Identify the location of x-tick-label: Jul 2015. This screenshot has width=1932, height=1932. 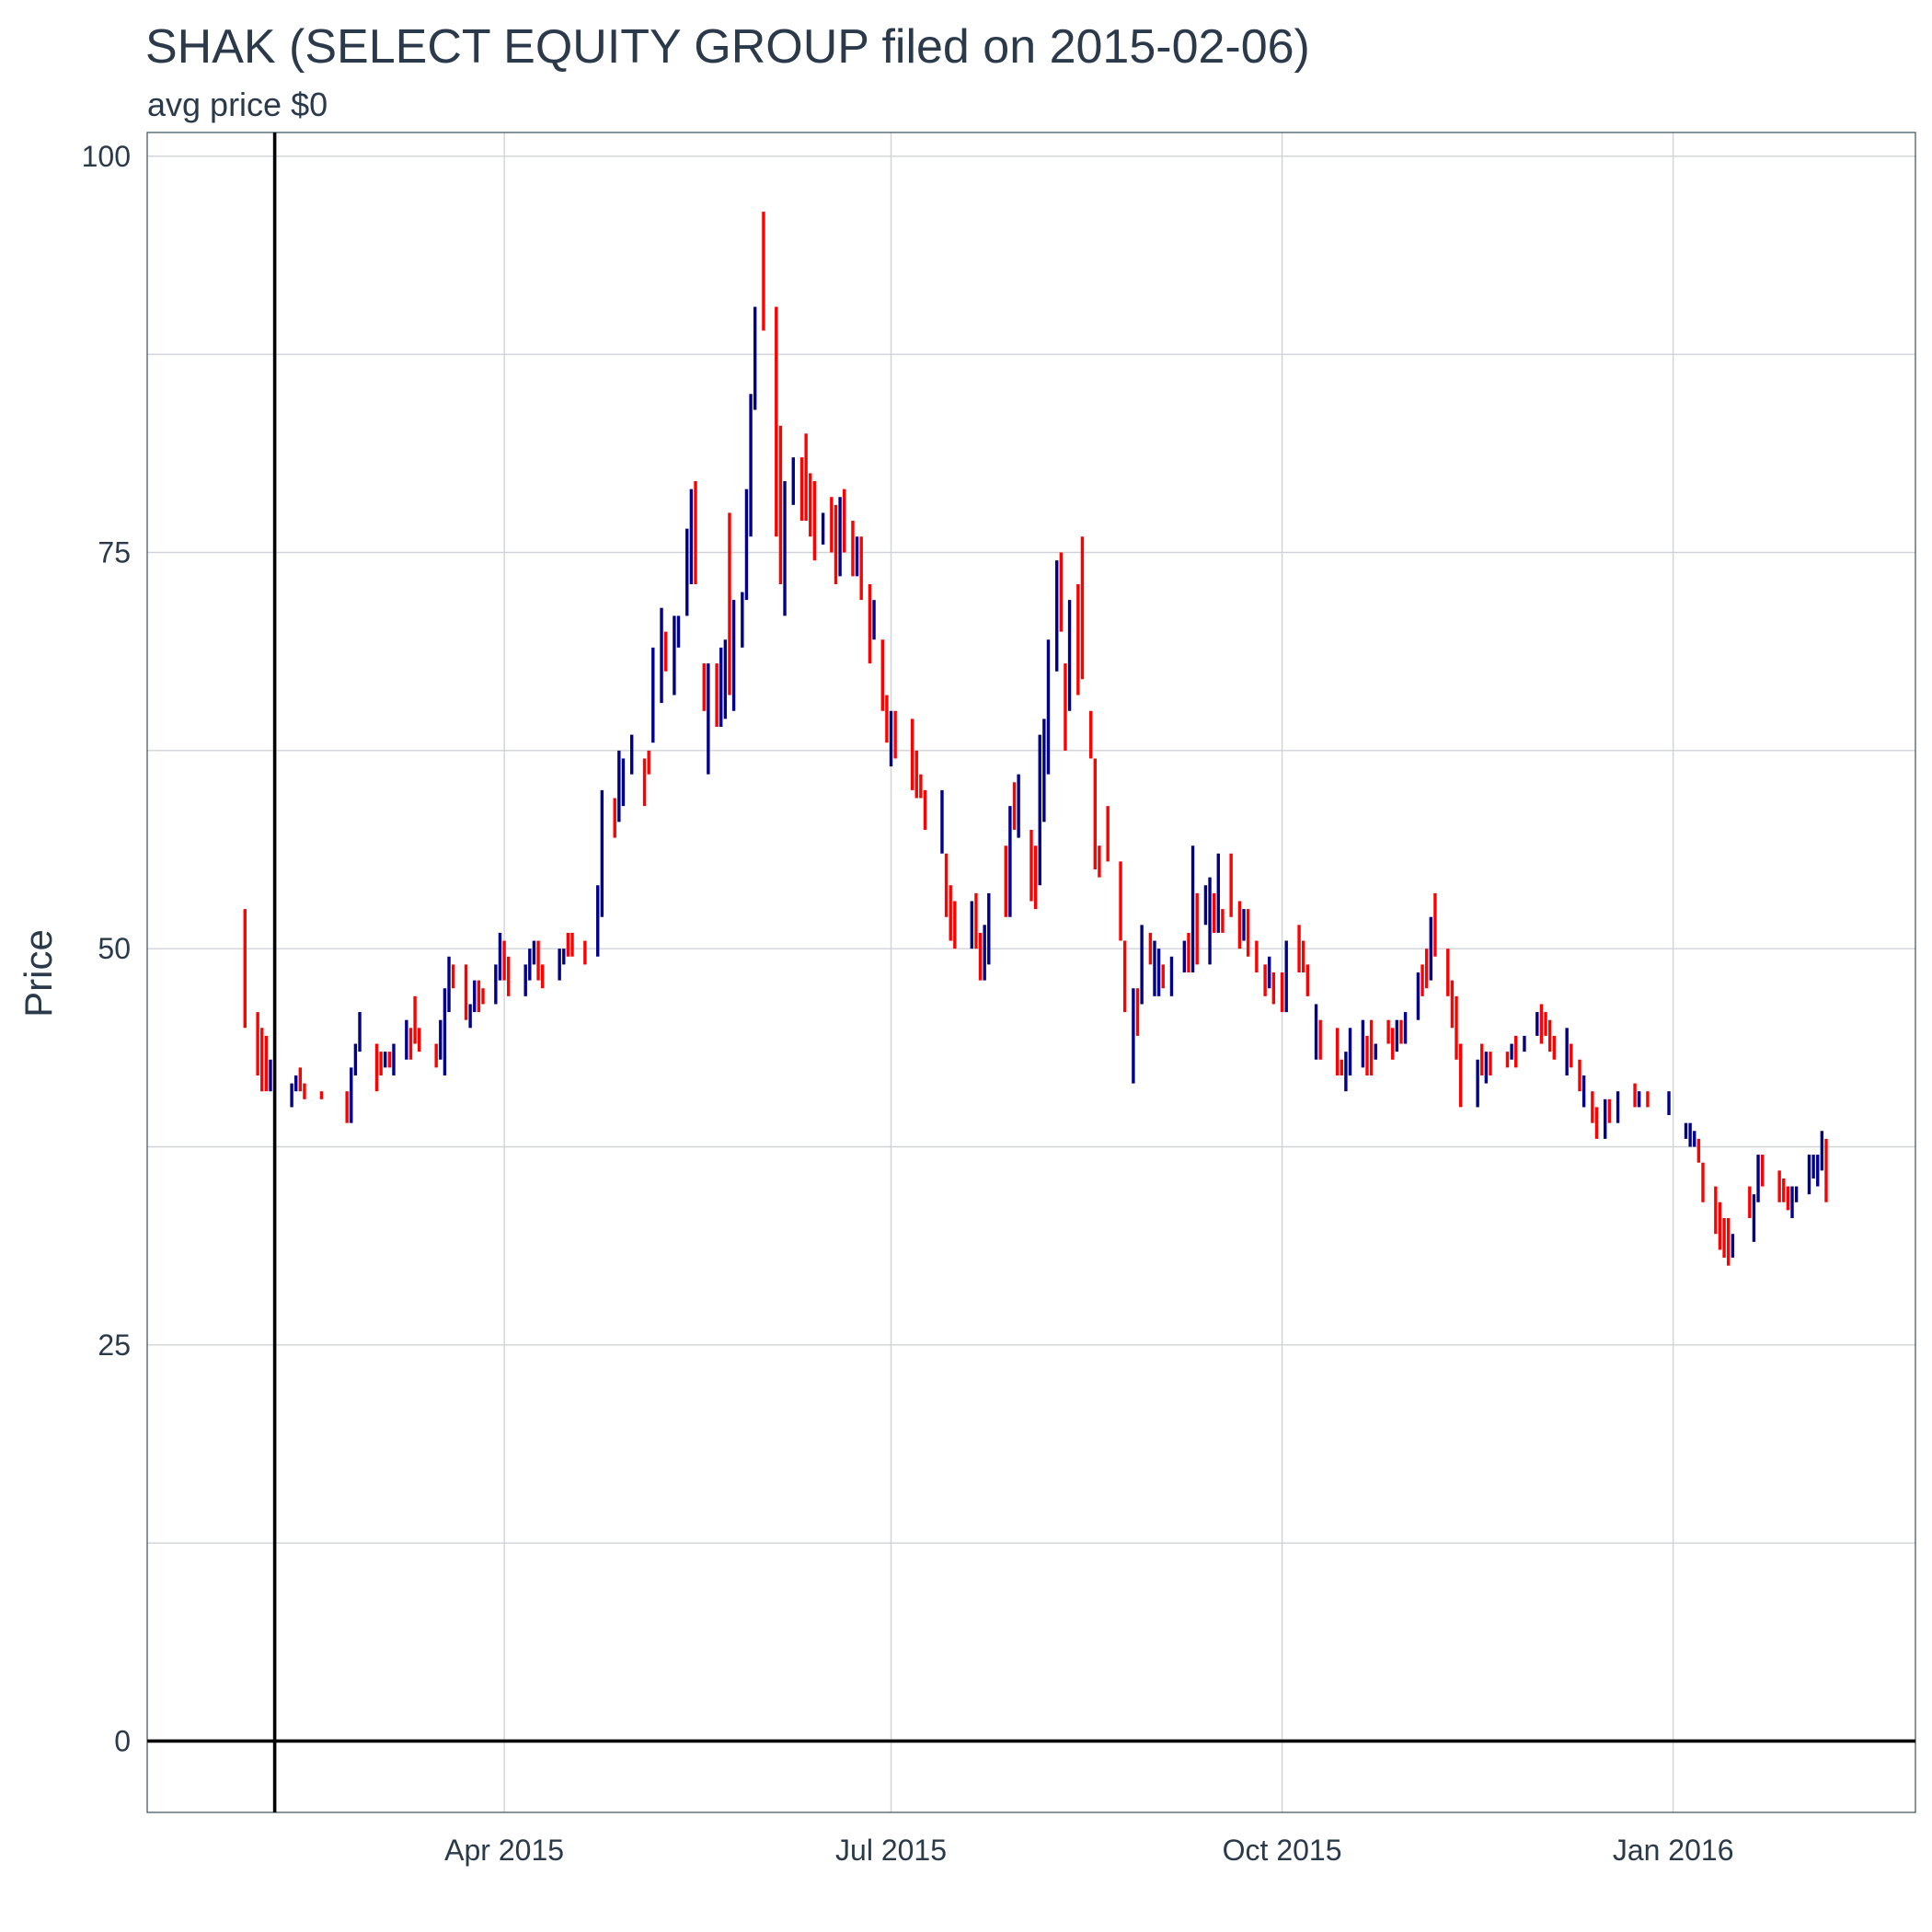
(891, 1850).